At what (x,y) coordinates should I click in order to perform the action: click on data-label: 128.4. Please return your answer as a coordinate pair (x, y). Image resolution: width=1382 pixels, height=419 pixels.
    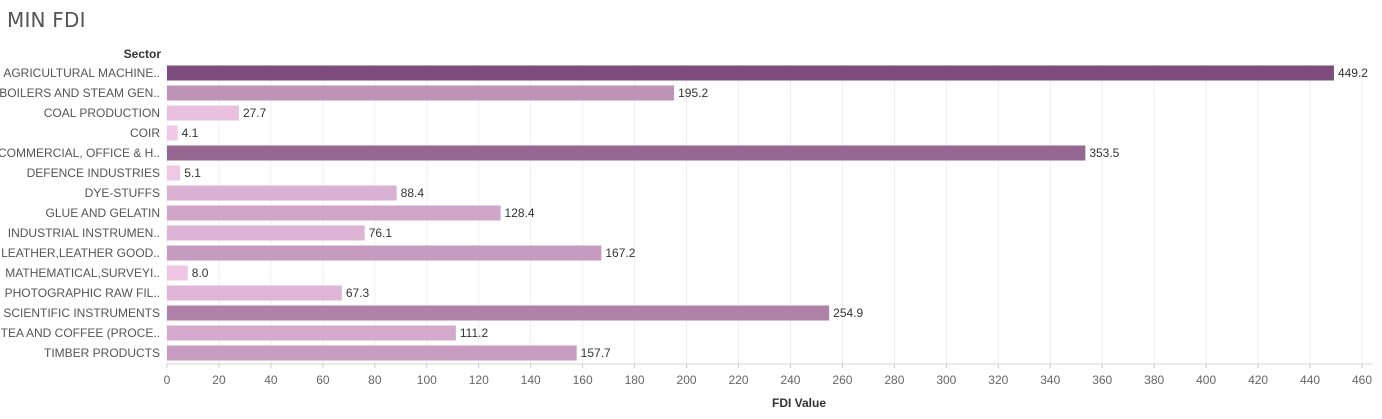
    Looking at the image, I should click on (520, 213).